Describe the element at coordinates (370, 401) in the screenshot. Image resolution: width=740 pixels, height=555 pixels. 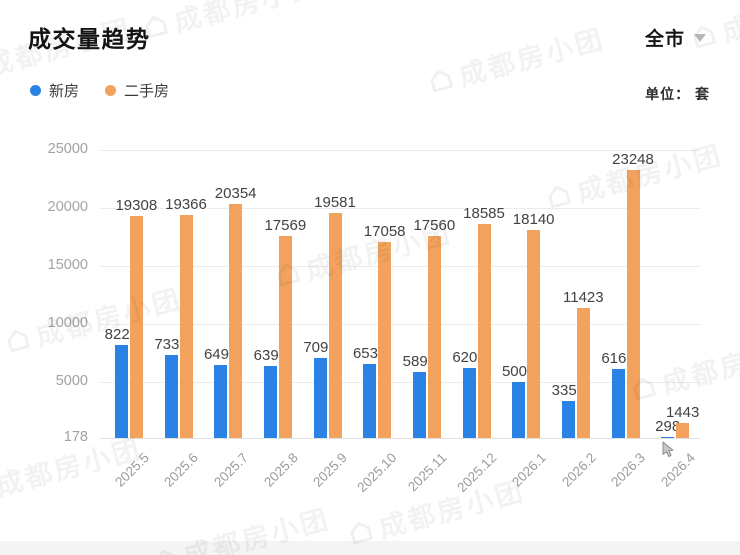
I see `bar-xinfang-2025.10` at that location.